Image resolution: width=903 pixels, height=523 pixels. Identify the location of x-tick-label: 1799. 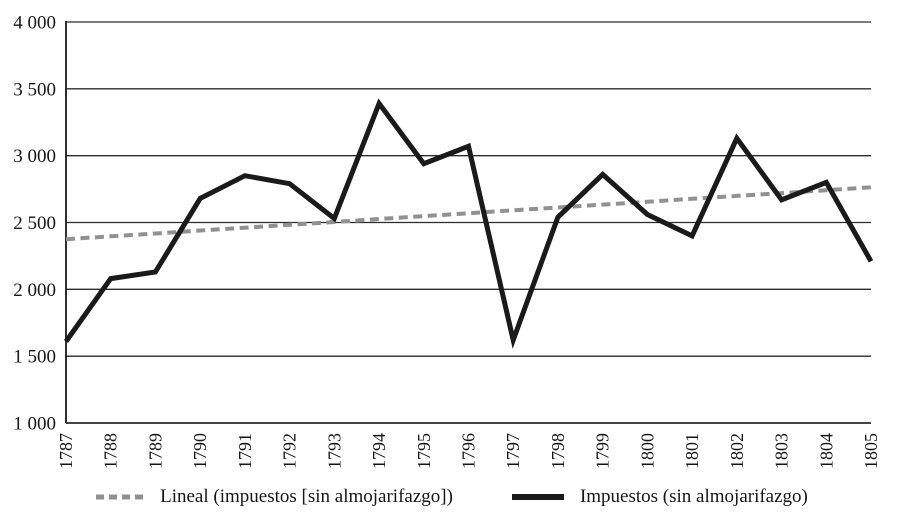
(603, 451).